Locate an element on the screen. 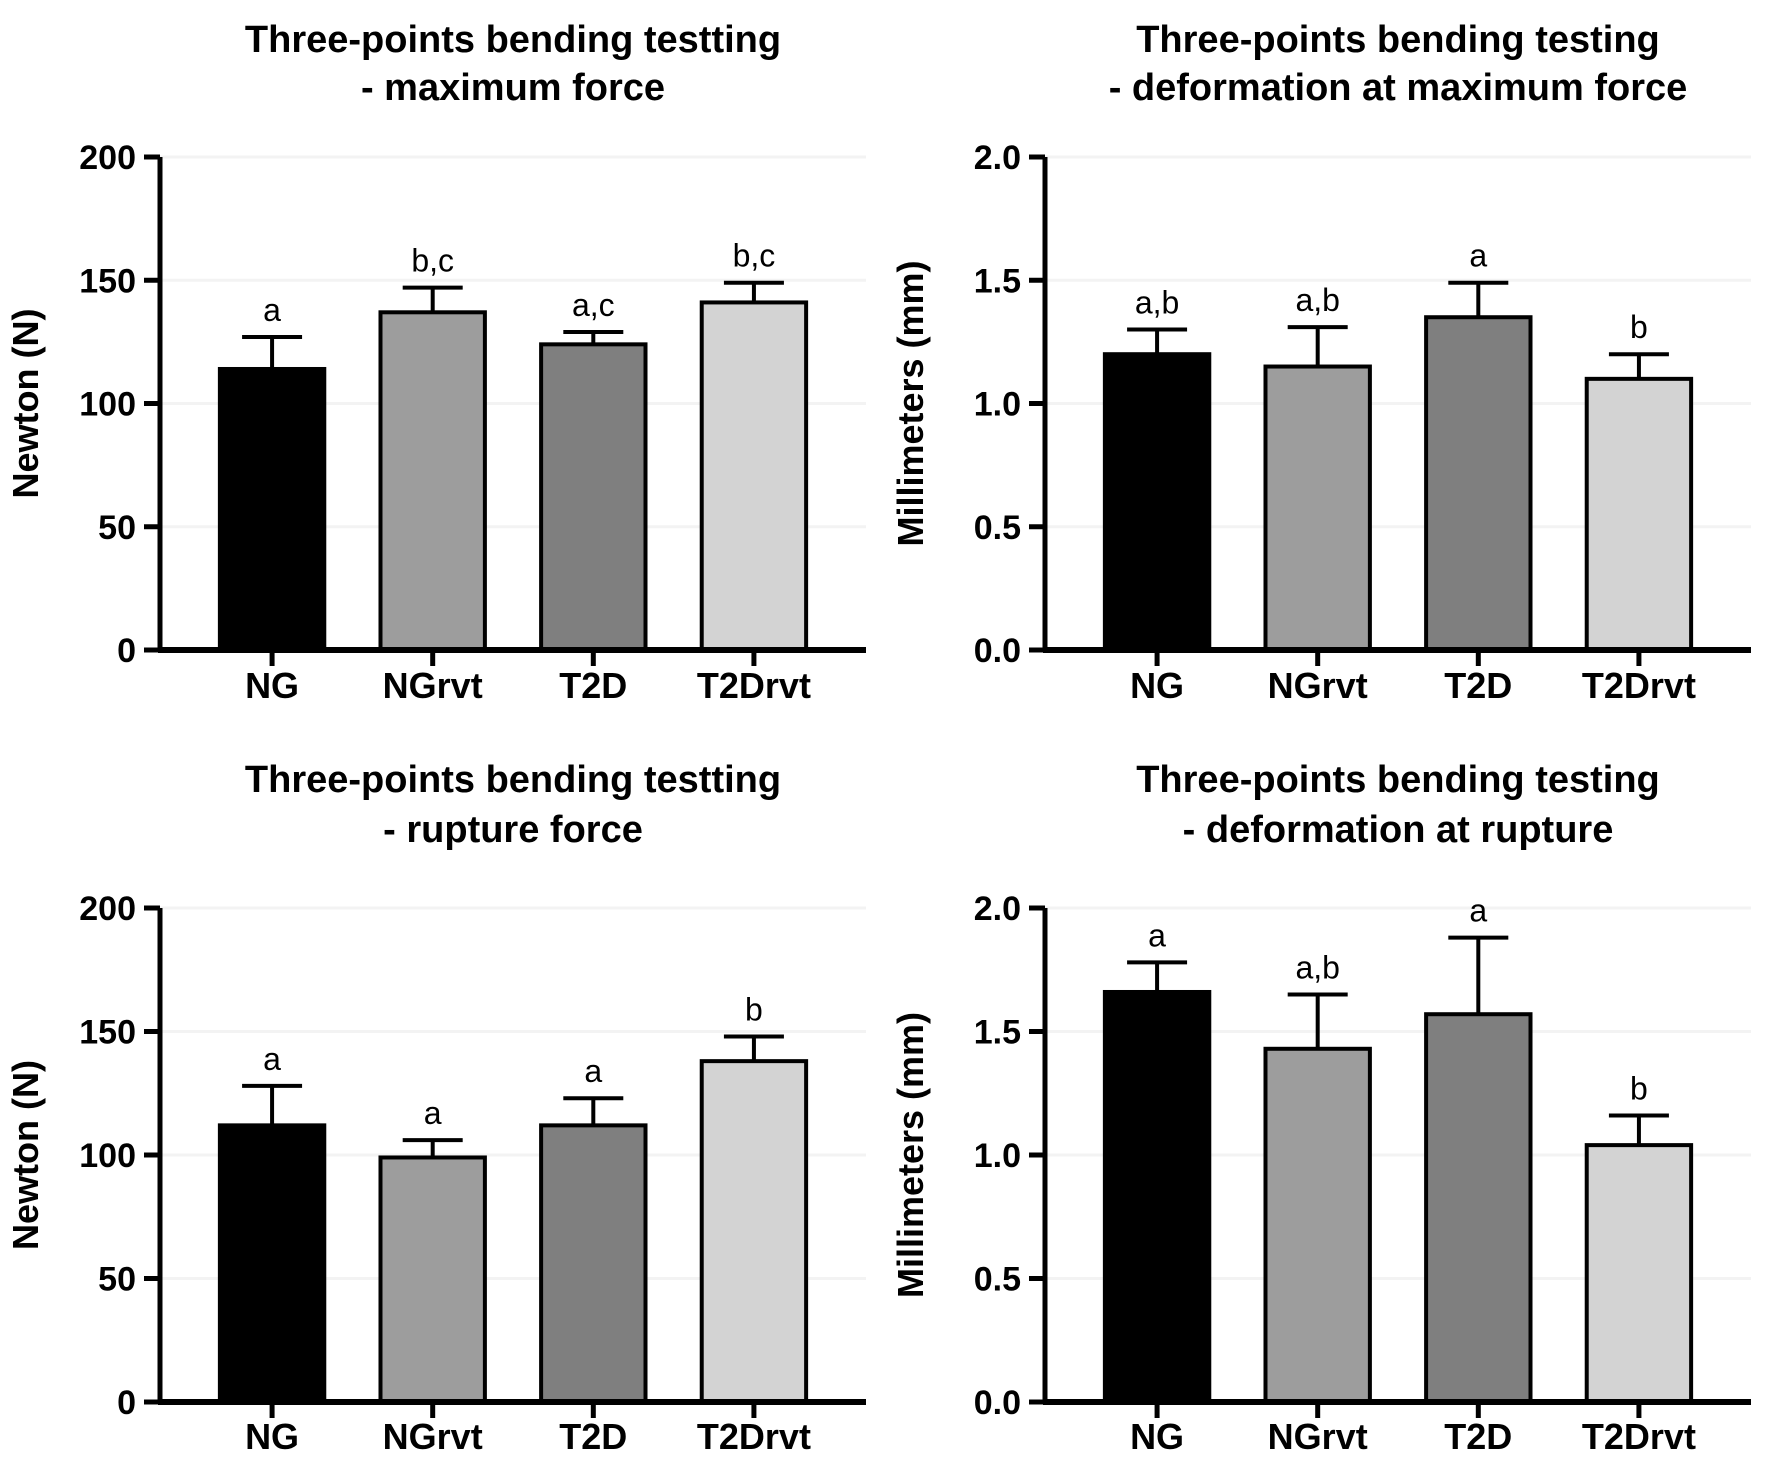  sig-label-T2D: a,c is located at coordinates (593, 305).